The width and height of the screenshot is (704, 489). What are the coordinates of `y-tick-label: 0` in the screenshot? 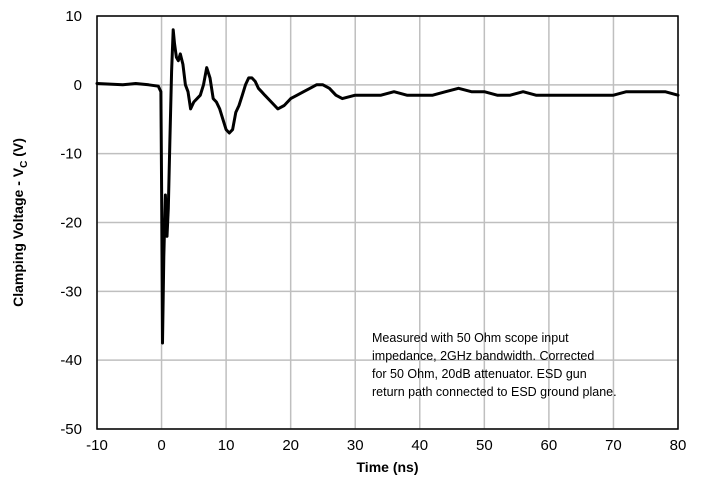 It's located at (78, 85).